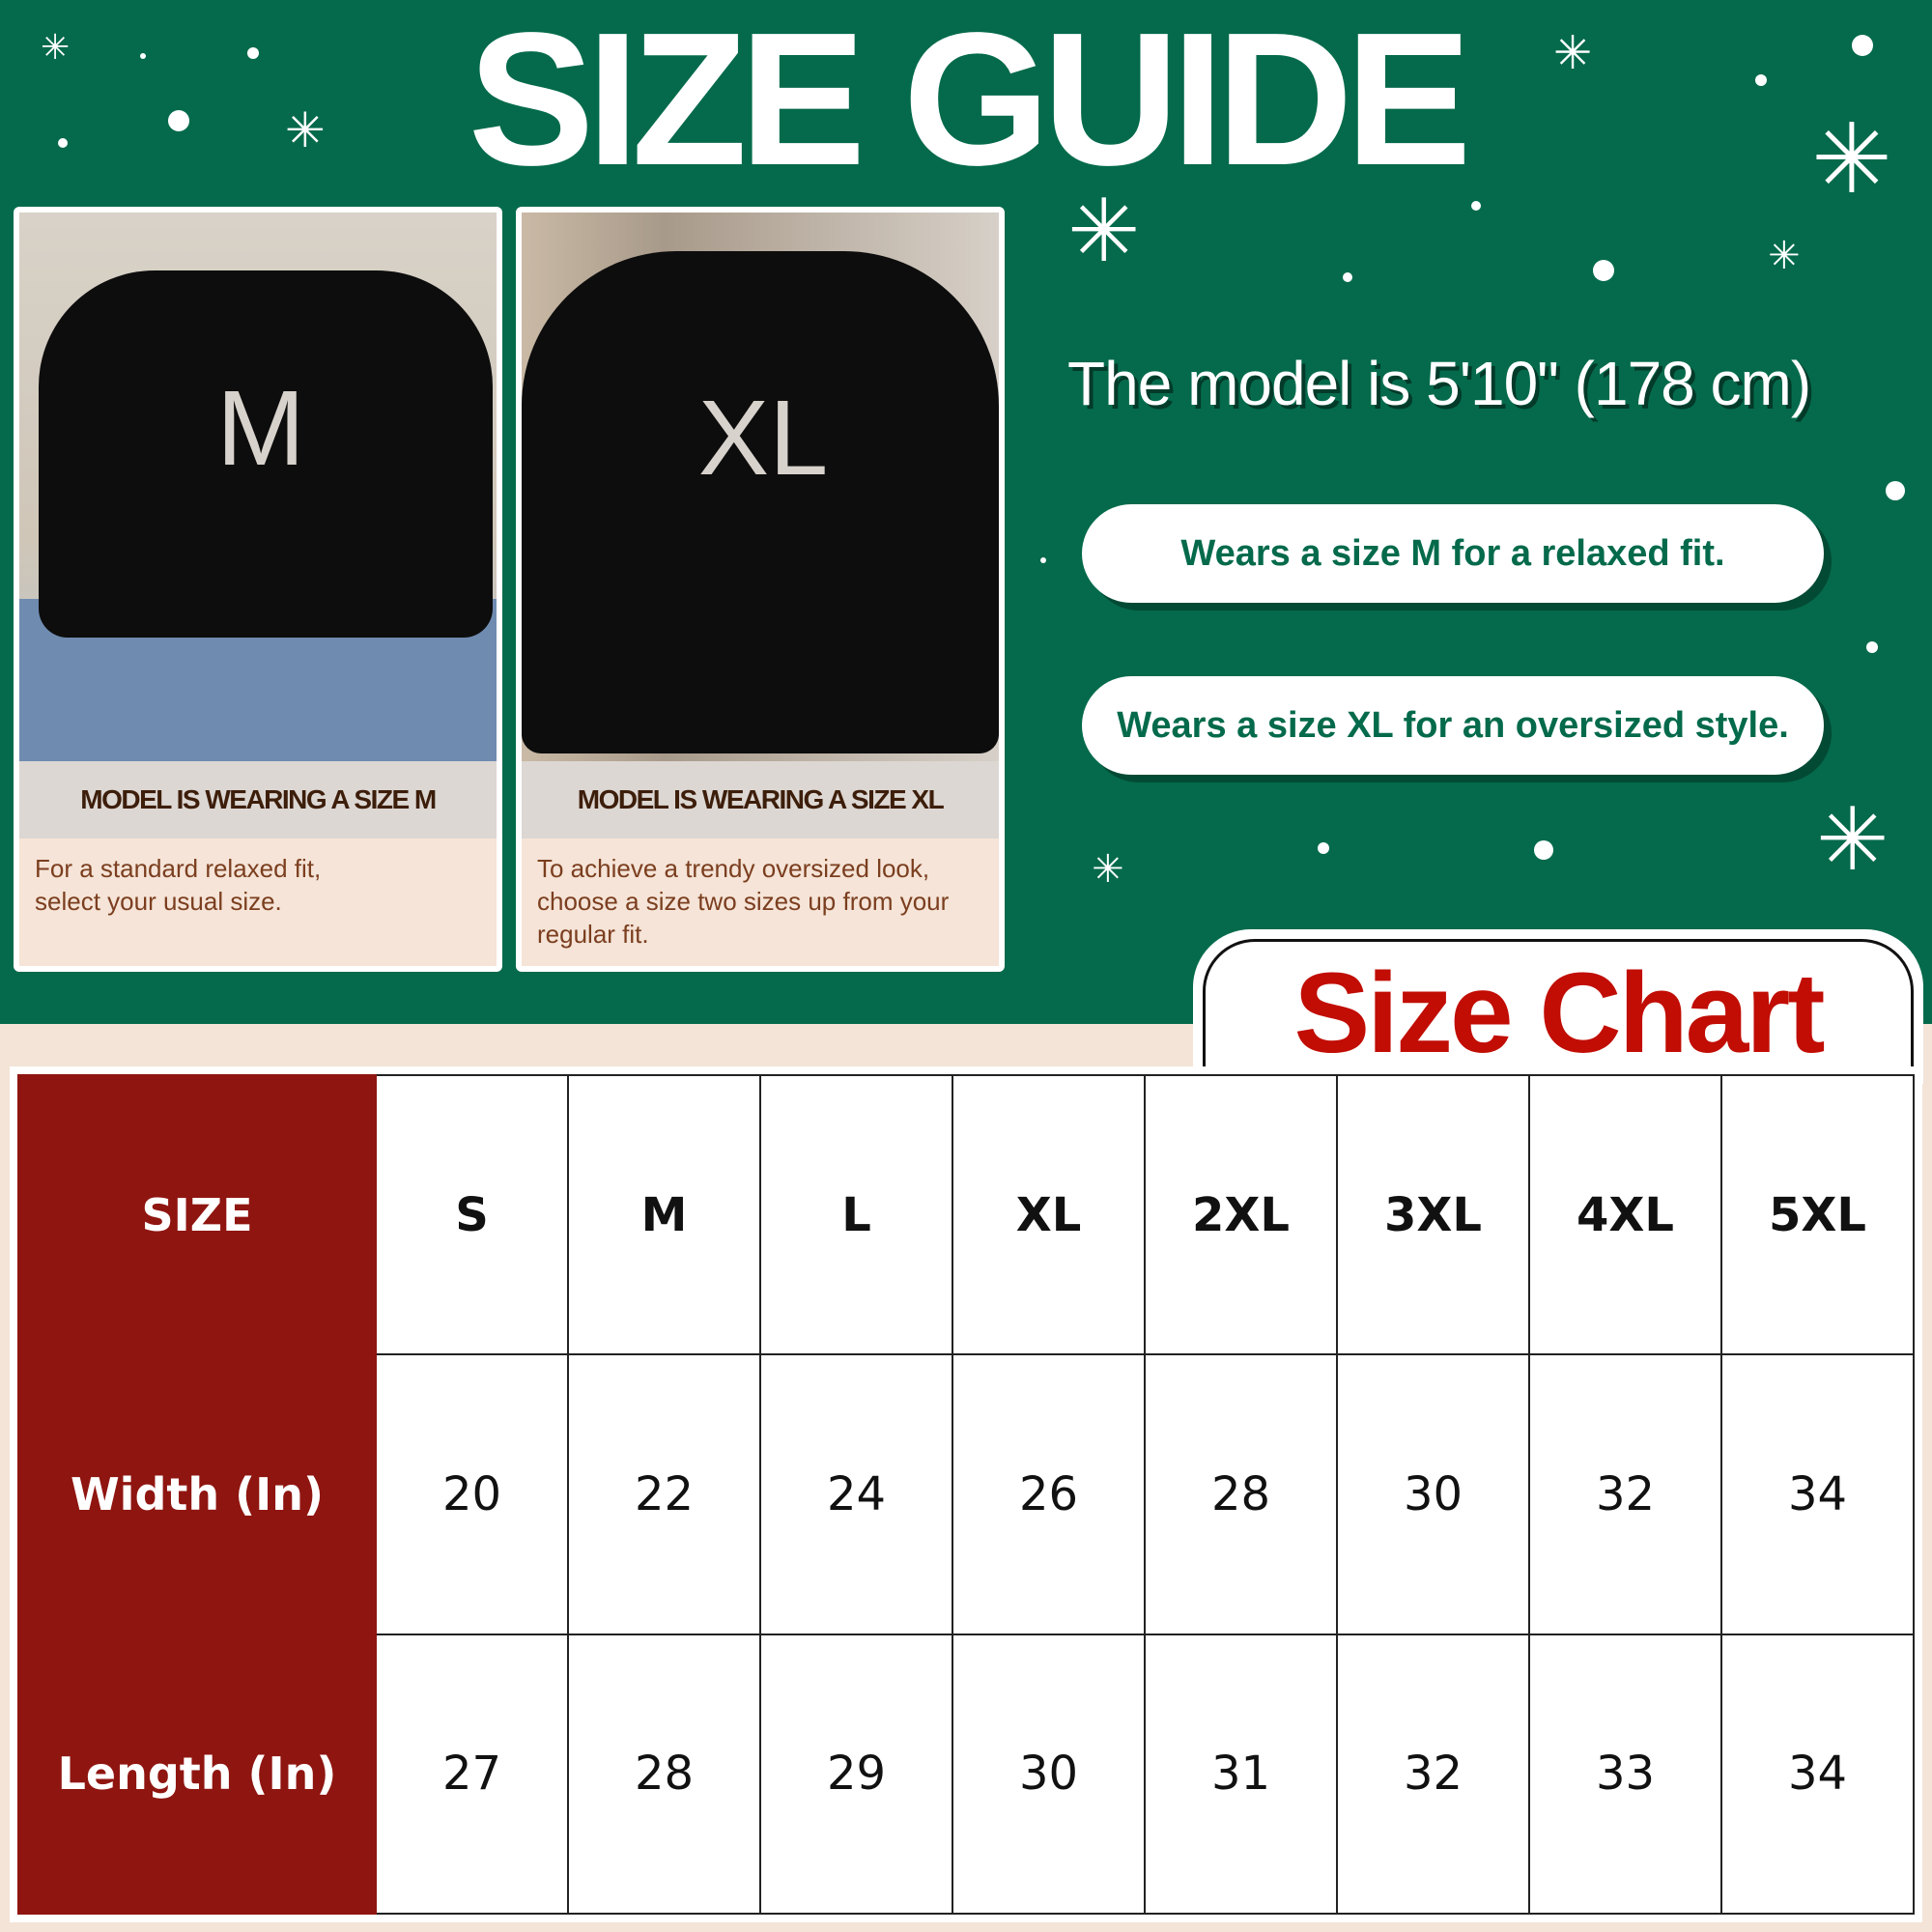 The width and height of the screenshot is (1932, 1932). What do you see at coordinates (1625, 1774) in the screenshot?
I see `table-cell: 33` at bounding box center [1625, 1774].